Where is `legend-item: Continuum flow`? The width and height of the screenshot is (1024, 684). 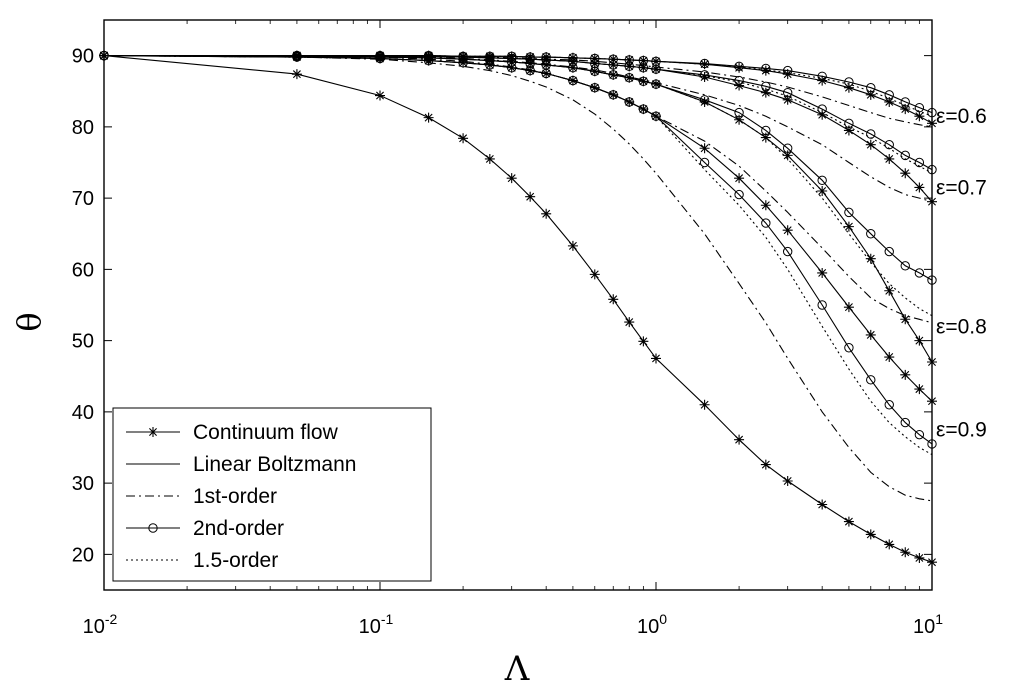
legend-item: Continuum flow is located at coordinates (232, 432).